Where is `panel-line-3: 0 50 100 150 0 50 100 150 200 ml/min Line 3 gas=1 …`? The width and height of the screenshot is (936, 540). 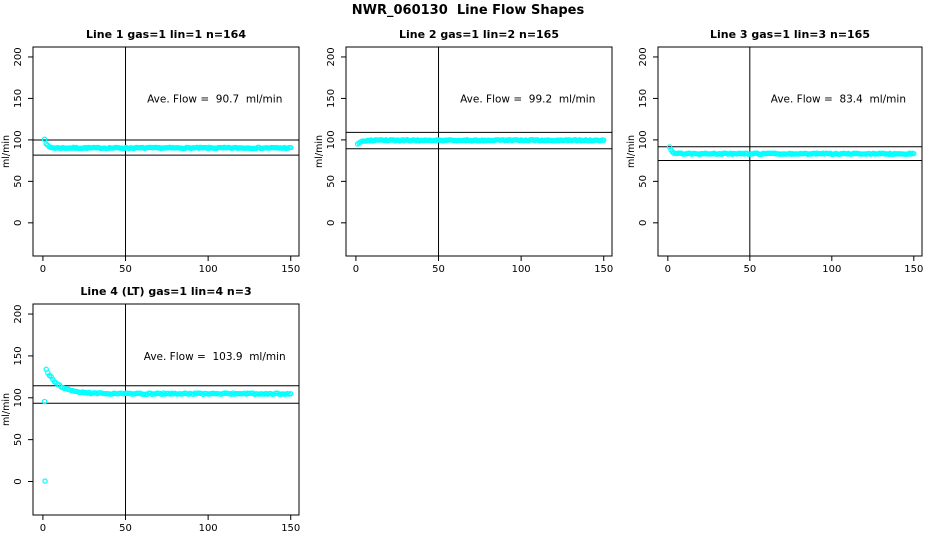
panel-line-3: 0 50 100 150 0 50 100 150 200 ml/min Line 3 gas=1 … is located at coordinates (774, 151).